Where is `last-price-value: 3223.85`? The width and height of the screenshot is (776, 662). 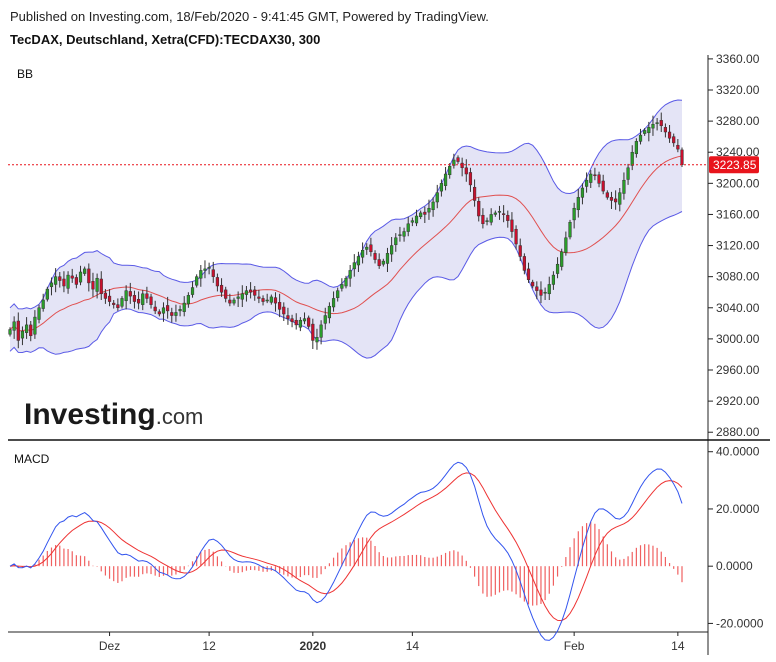
last-price-value: 3223.85 is located at coordinates (735, 165).